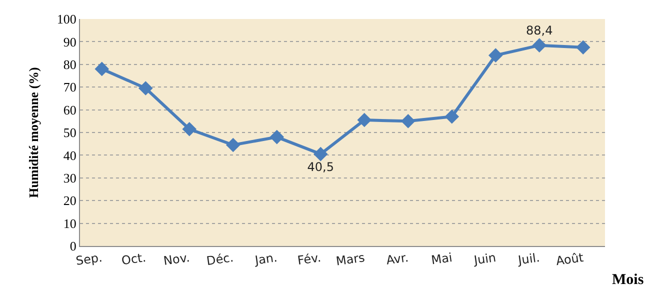 This screenshot has width=660, height=289. What do you see at coordinates (220, 259) in the screenshot?
I see `x-tick-label: Déc.` at bounding box center [220, 259].